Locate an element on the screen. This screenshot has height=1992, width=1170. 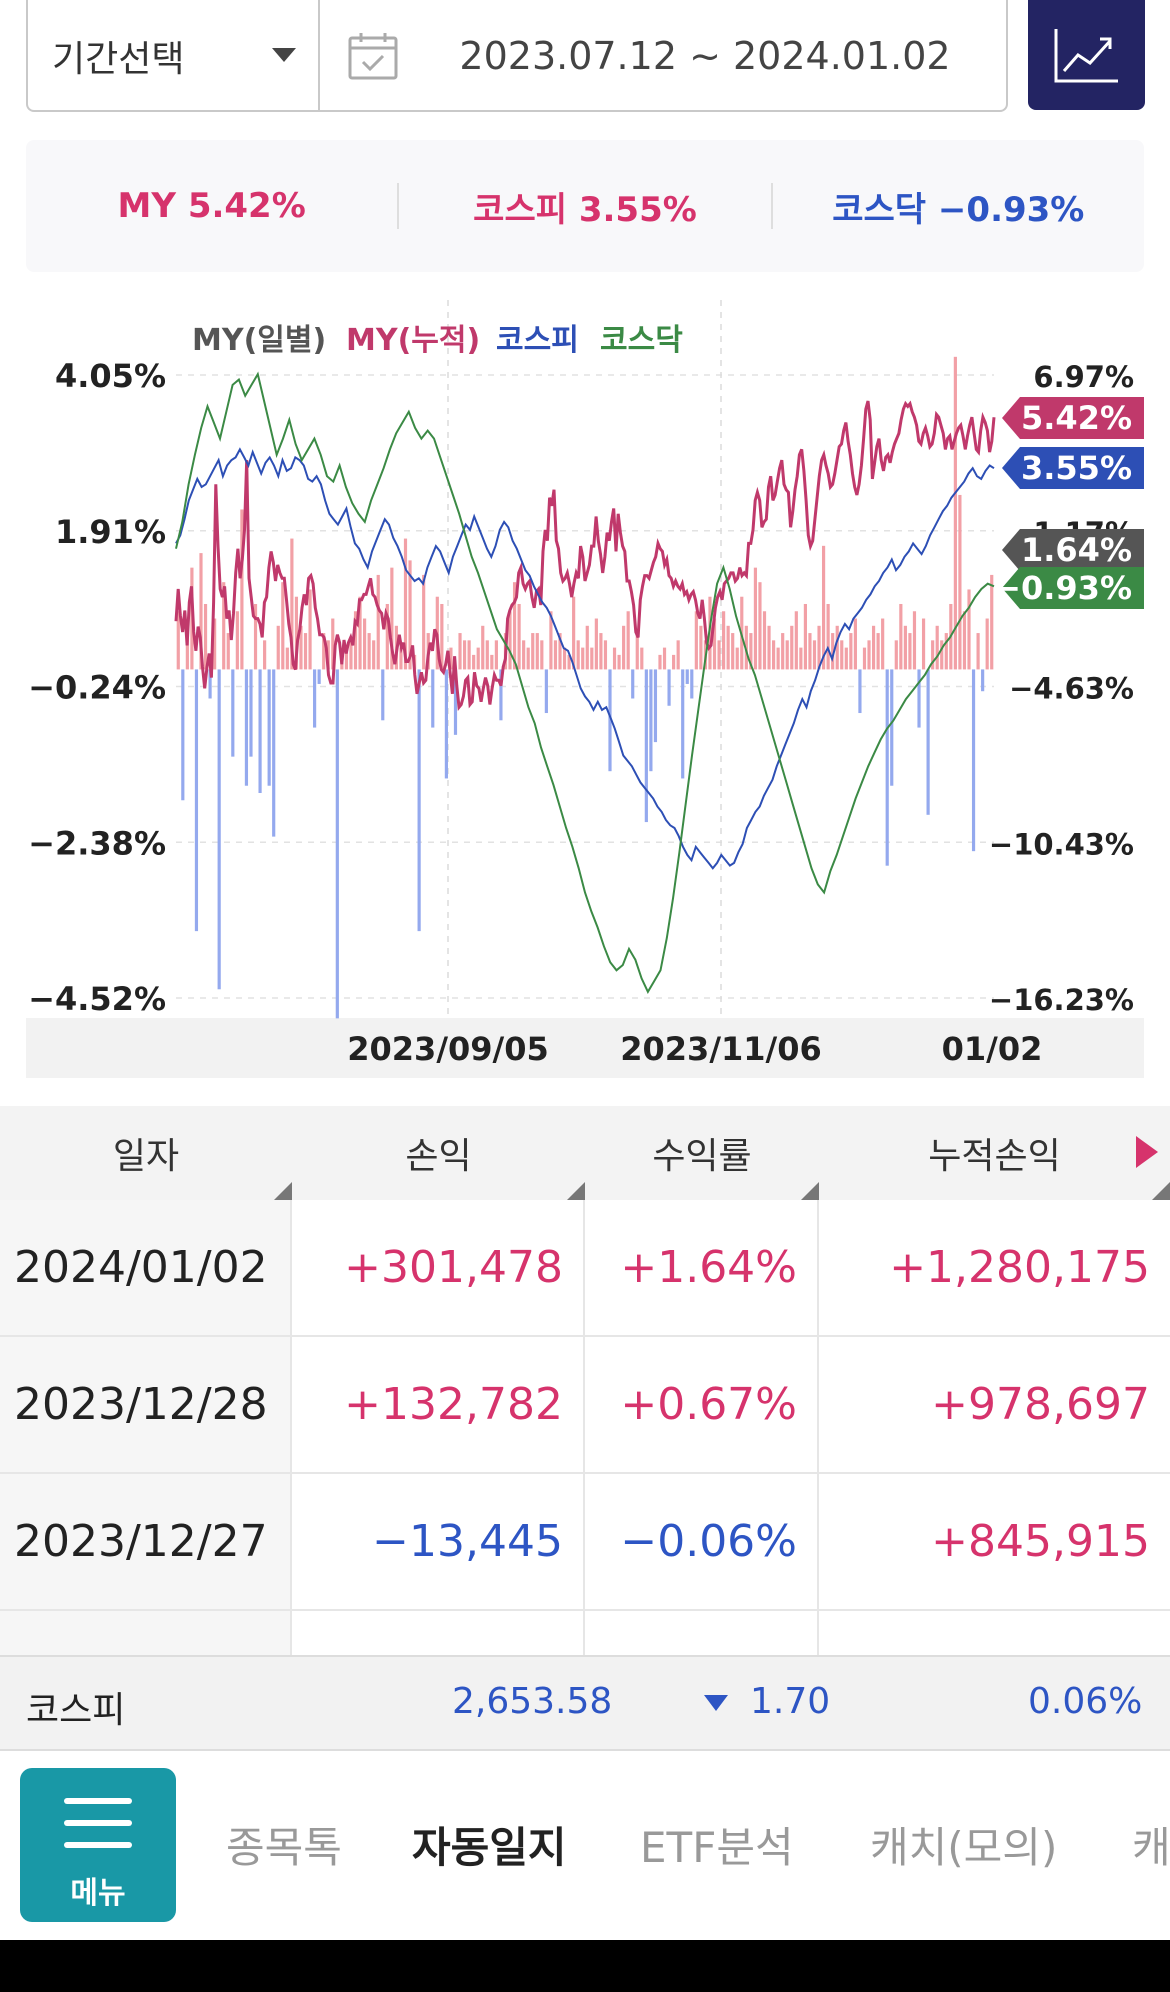
tab-stock-talk: 종목톡 is located at coordinates (284, 1847).